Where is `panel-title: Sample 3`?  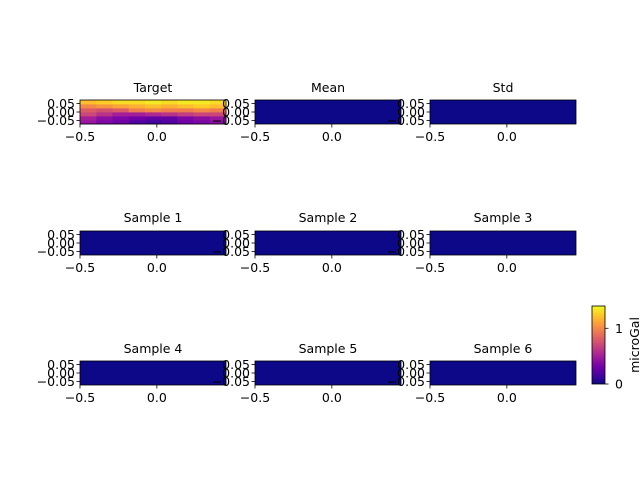 panel-title: Sample 3 is located at coordinates (503, 217).